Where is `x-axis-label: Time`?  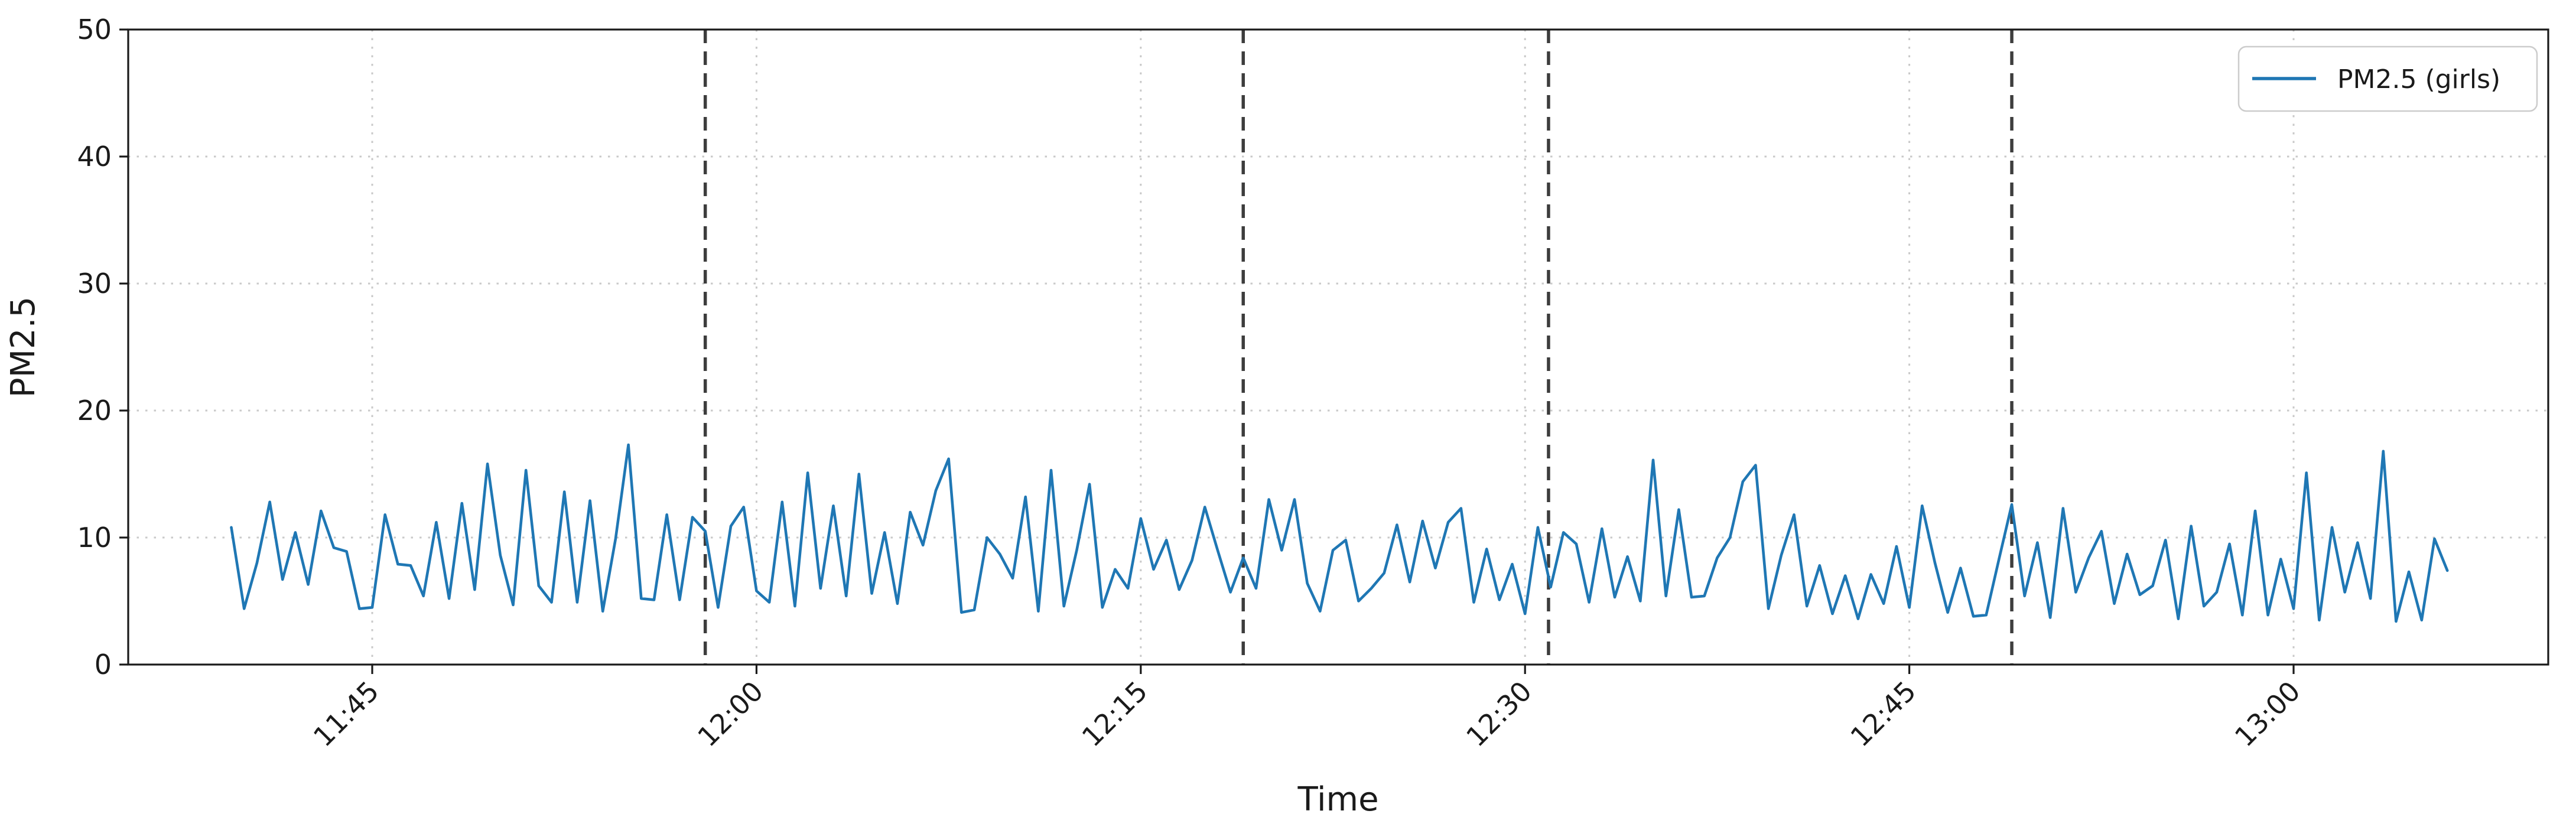 x-axis-label: Time is located at coordinates (1337, 799).